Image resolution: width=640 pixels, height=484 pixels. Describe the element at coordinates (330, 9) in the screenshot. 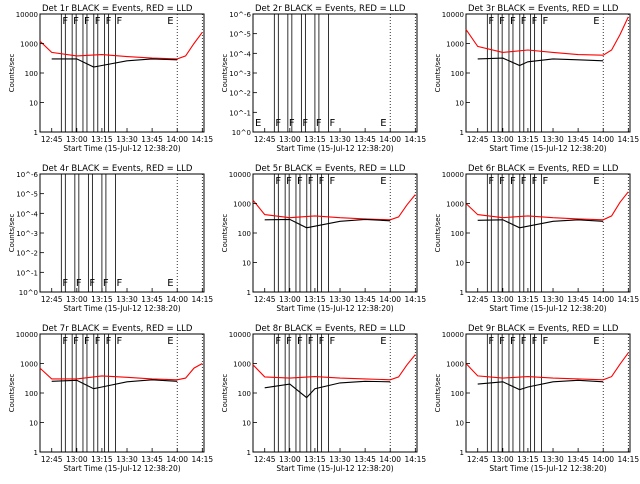

I see `panel-title: Det 2r BLACK = Events, RED = LLD` at that location.